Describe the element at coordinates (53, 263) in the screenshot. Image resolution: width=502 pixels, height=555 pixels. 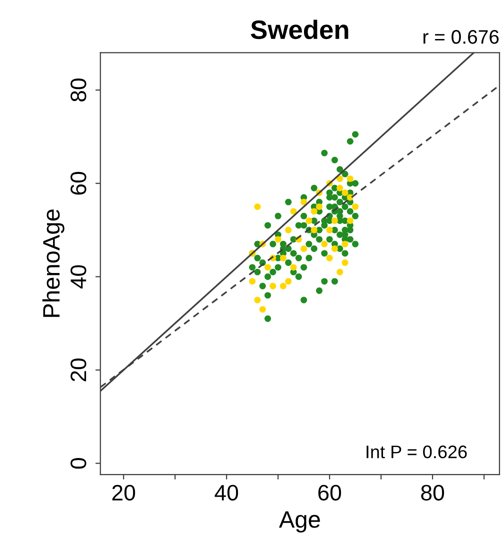
I see `y-axis-title: PhenoAge` at that location.